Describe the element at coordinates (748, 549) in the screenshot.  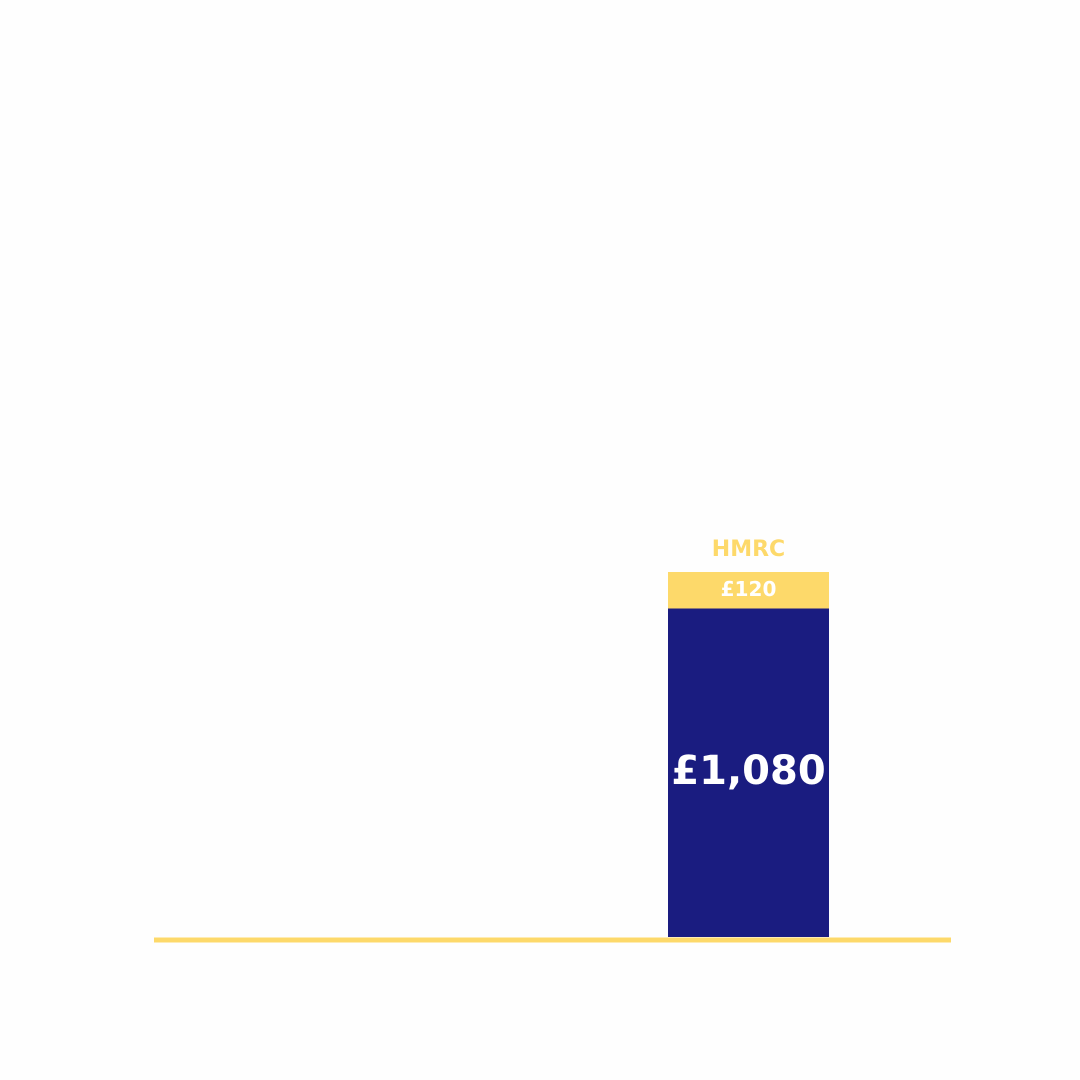
I see `segment-name: HMRC` at that location.